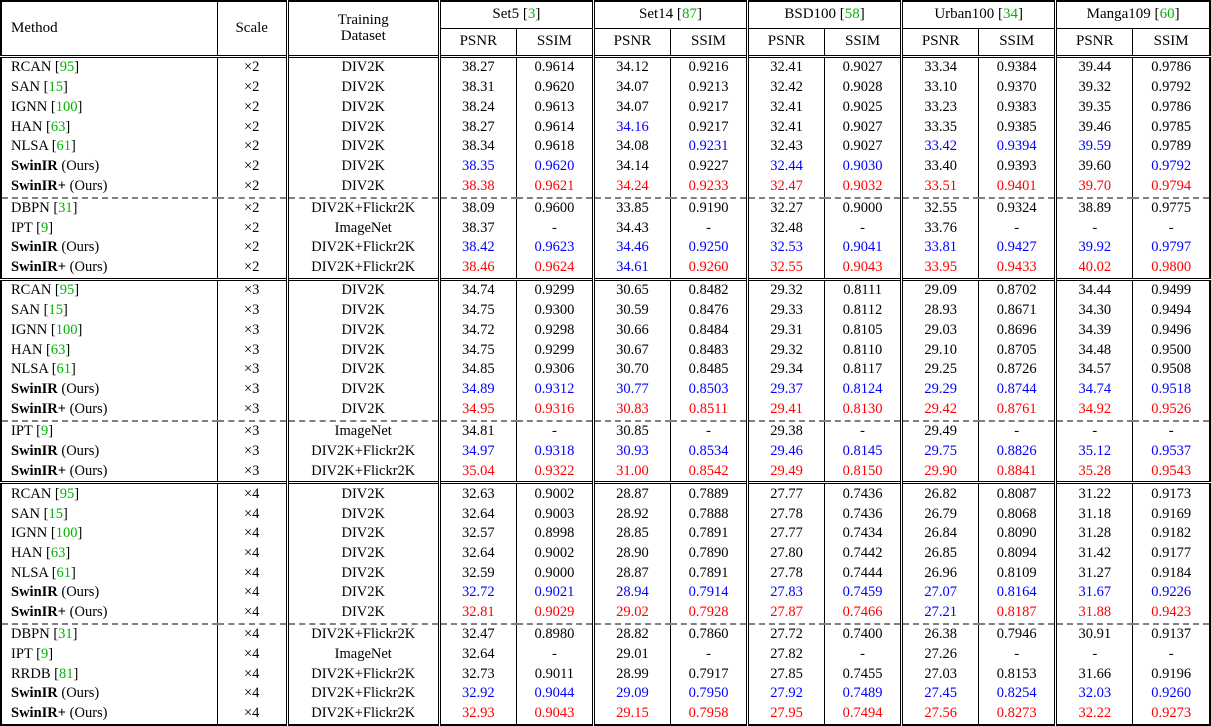  I want to click on value-cell: 0.7455, so click(863, 674).